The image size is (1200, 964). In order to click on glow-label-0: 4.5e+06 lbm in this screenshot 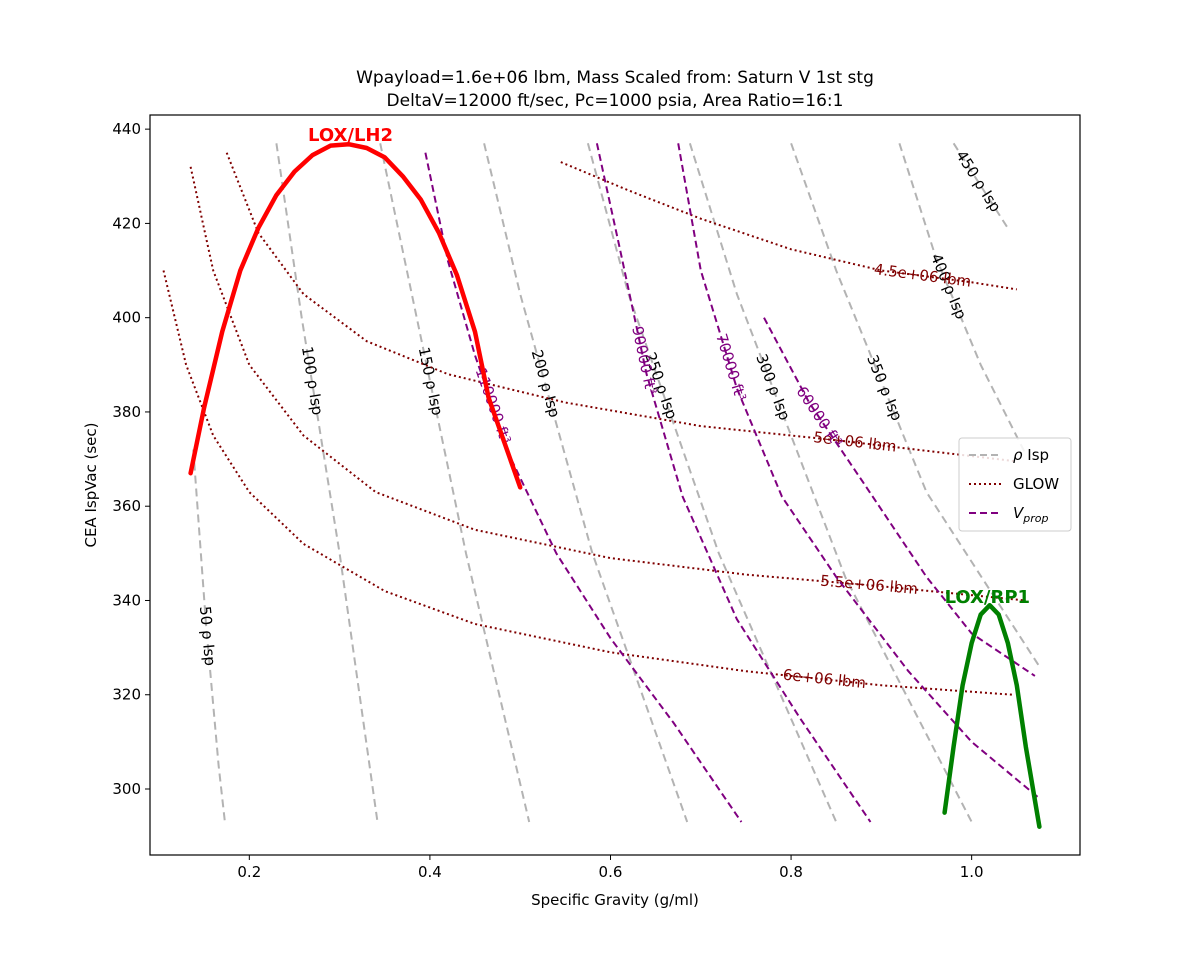, I will do `click(922, 275)`.